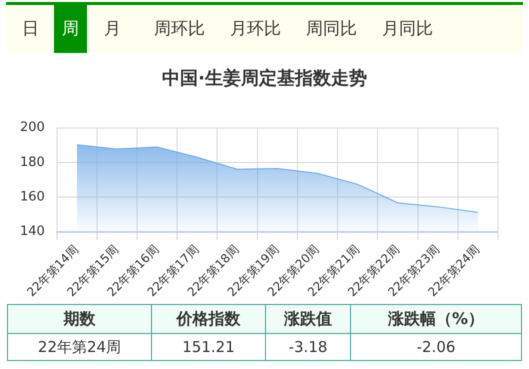  Describe the element at coordinates (32, 128) in the screenshot. I see `y-tick-label: 200` at that location.